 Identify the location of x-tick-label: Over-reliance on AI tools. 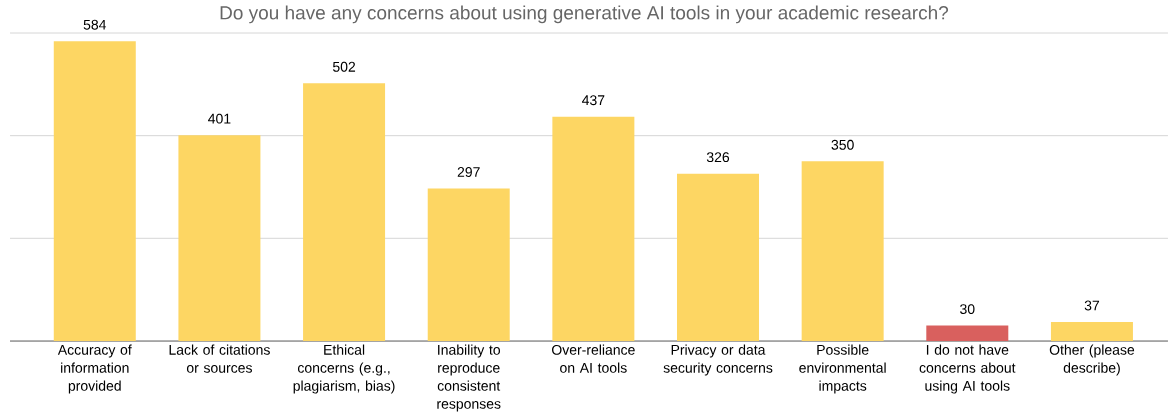
(593, 358).